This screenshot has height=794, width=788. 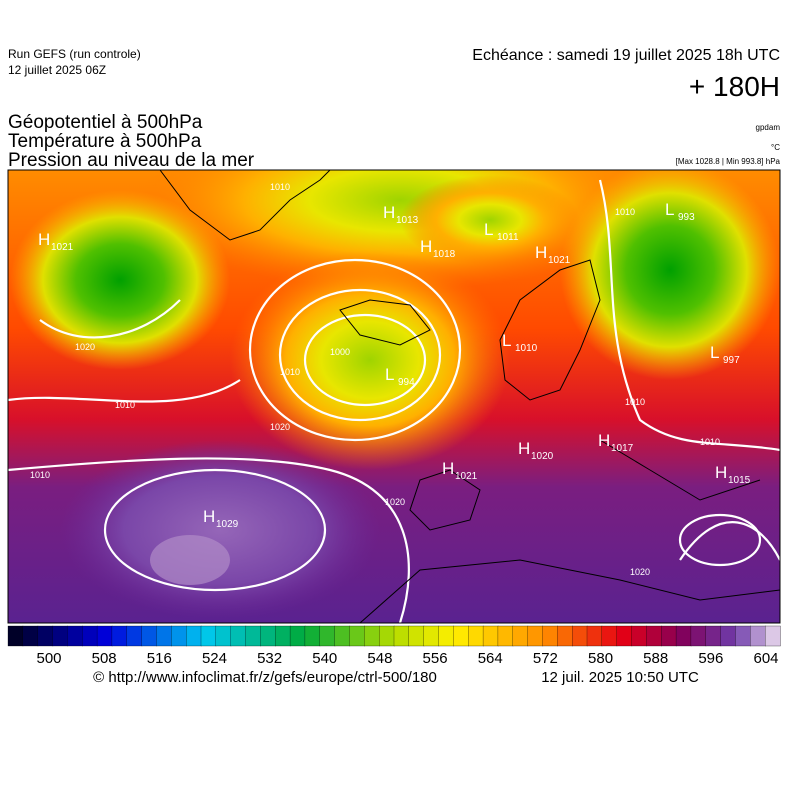 I want to click on center-value: 993, so click(x=686, y=217).